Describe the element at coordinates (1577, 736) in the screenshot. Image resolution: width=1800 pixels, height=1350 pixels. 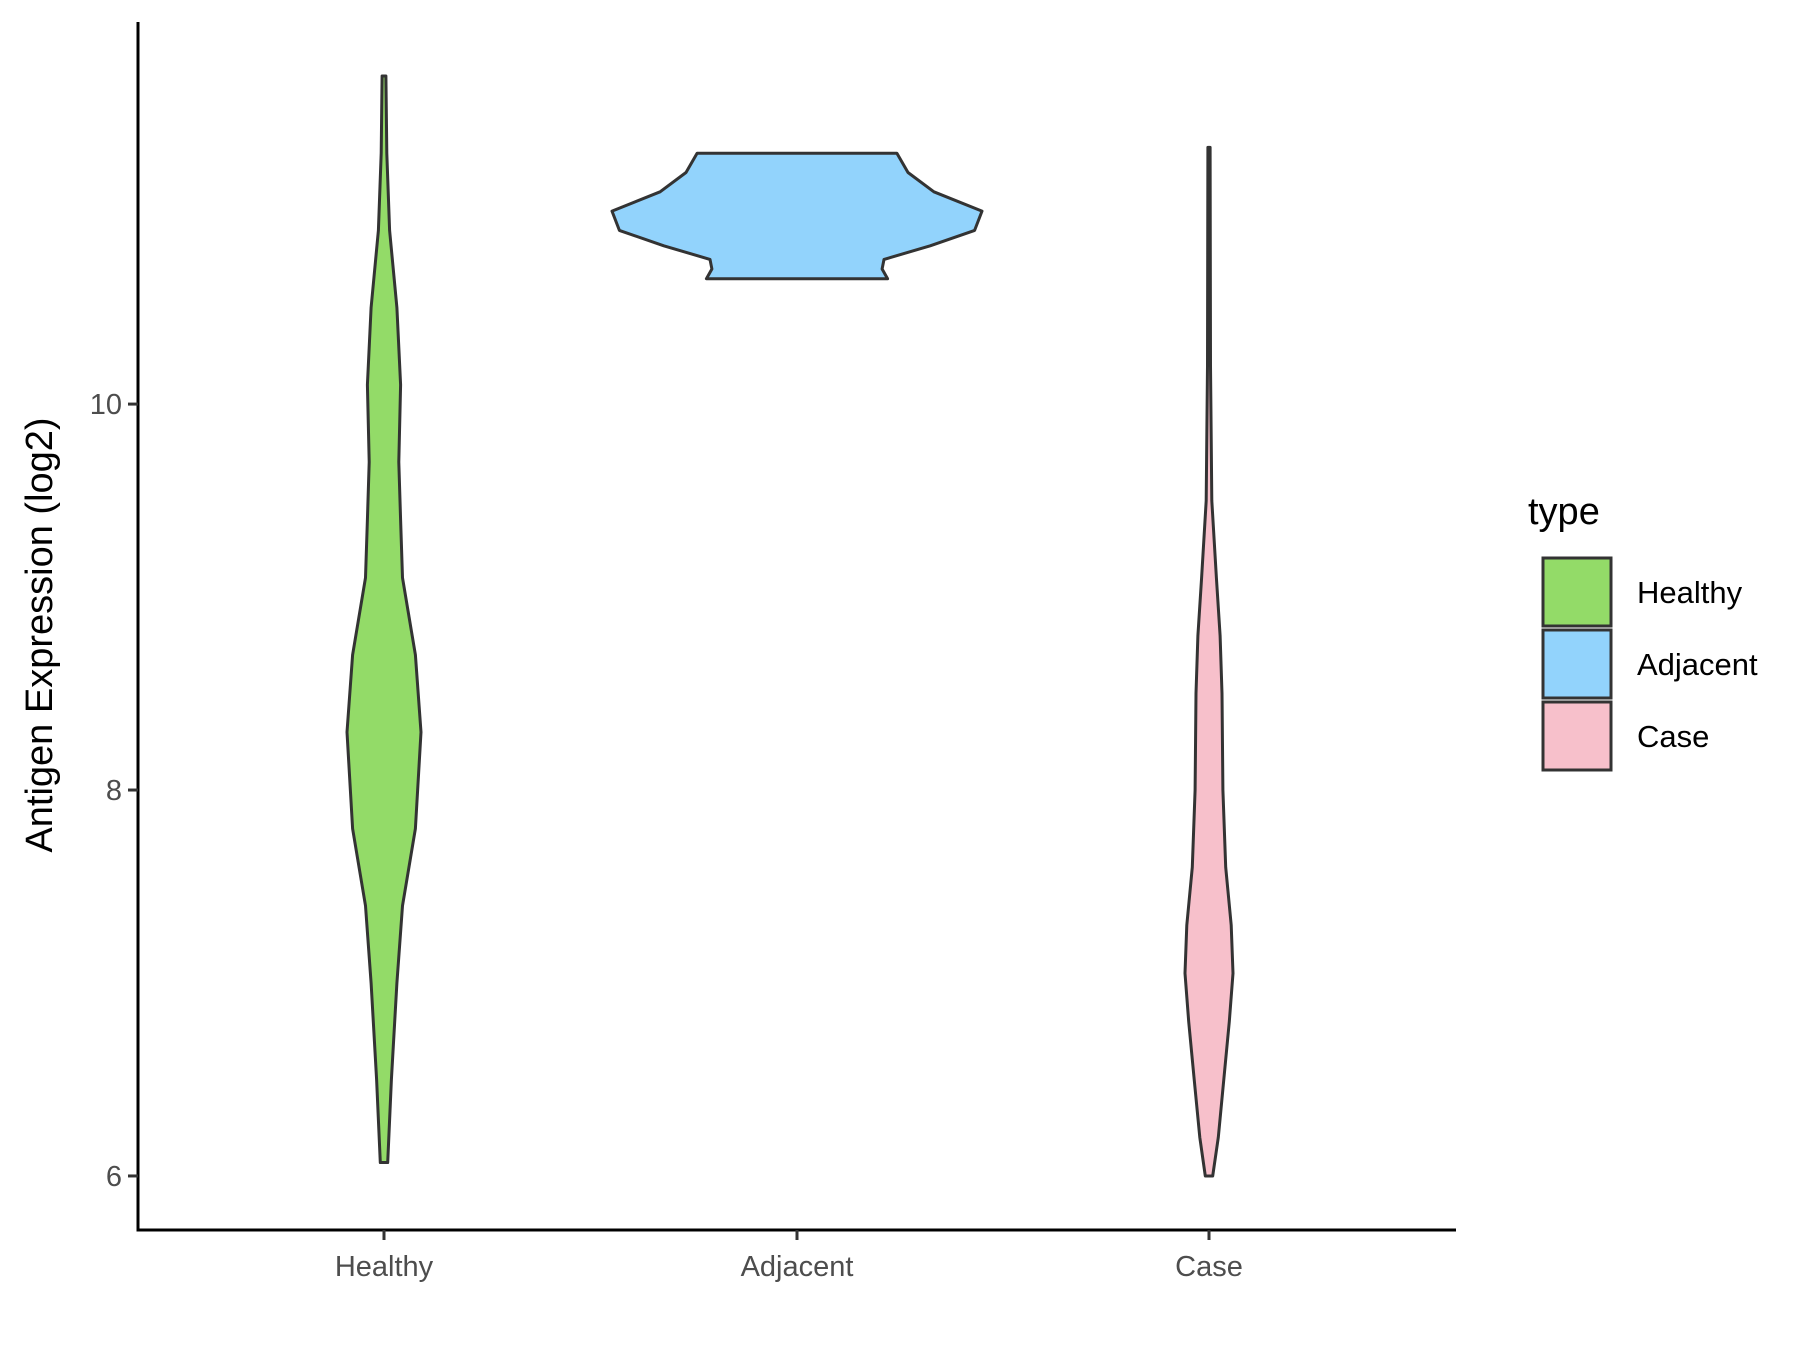
I see `legend-key-case` at that location.